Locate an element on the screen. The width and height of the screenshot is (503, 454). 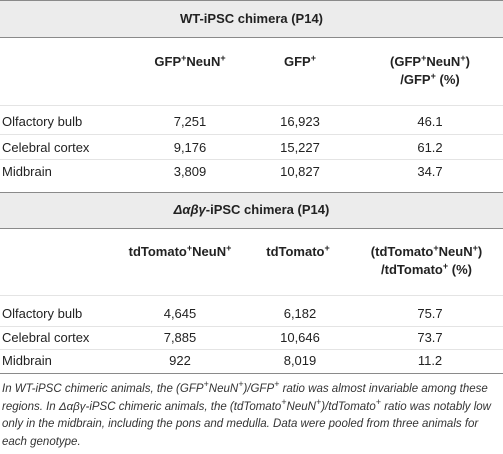
table1-title: WT-iPSC chimera (P14) is located at coordinates (251, 18).